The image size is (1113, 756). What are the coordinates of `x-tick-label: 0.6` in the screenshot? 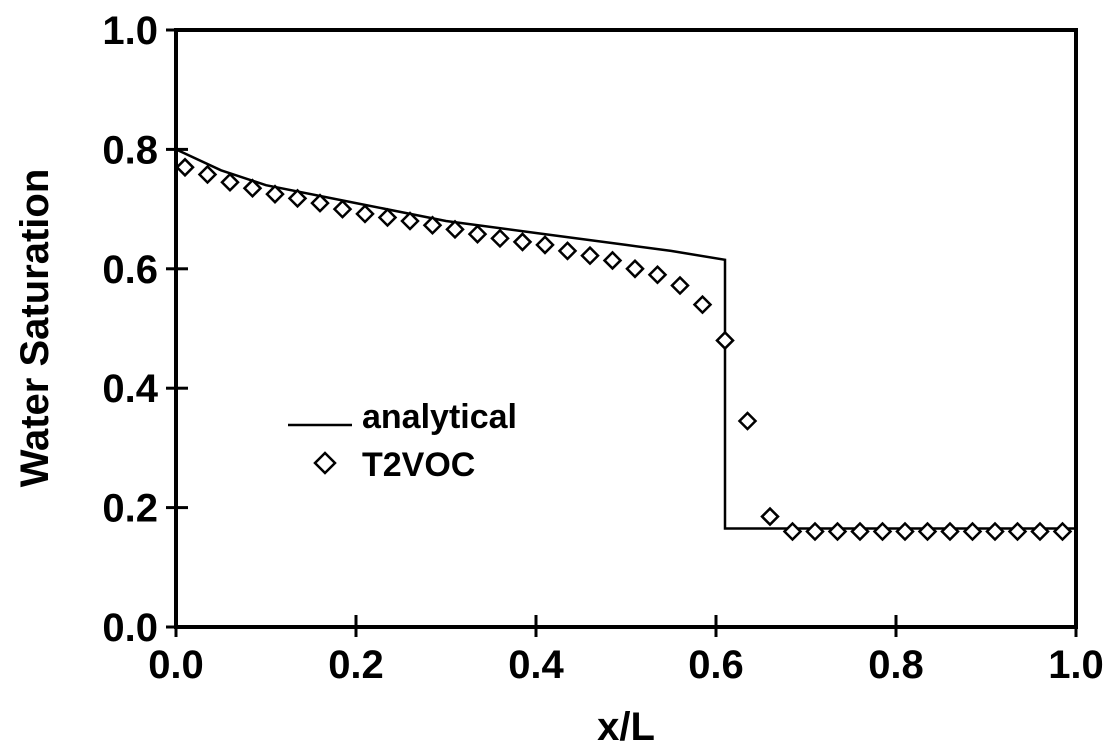 It's located at (716, 665).